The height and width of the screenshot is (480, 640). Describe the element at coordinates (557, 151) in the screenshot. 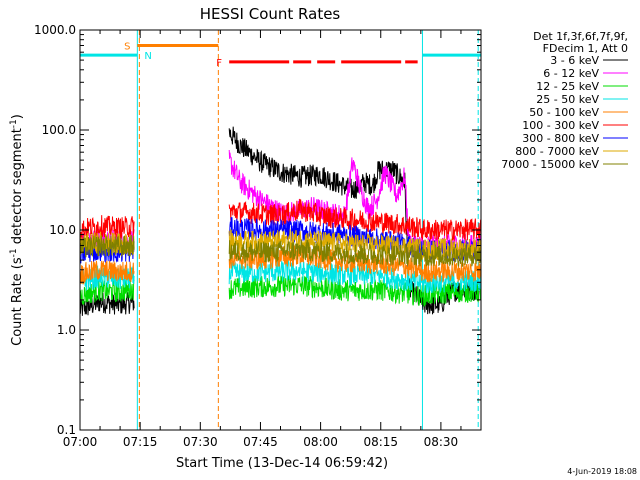

I see `legend-entry-label: 800 - 7000 keV` at that location.